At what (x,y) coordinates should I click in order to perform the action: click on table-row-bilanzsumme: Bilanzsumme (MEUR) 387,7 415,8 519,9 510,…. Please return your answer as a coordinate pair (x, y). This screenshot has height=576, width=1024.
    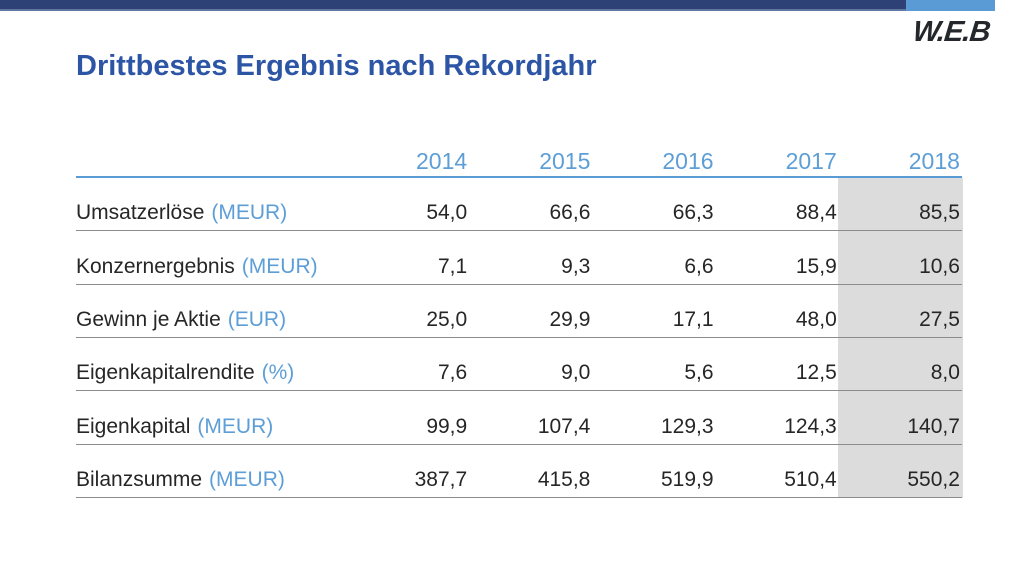
    Looking at the image, I should click on (519, 471).